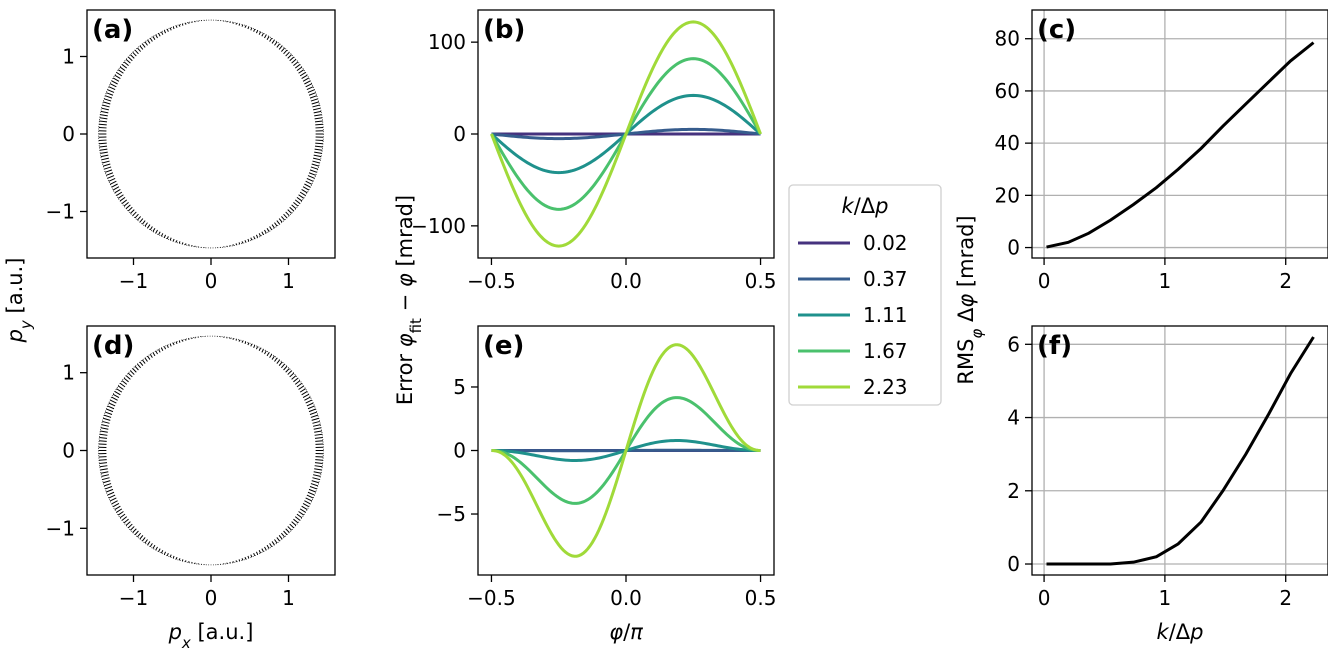 The height and width of the screenshot is (649, 1328). Describe the element at coordinates (211, 450) in the screenshot. I see `plot-area` at that location.